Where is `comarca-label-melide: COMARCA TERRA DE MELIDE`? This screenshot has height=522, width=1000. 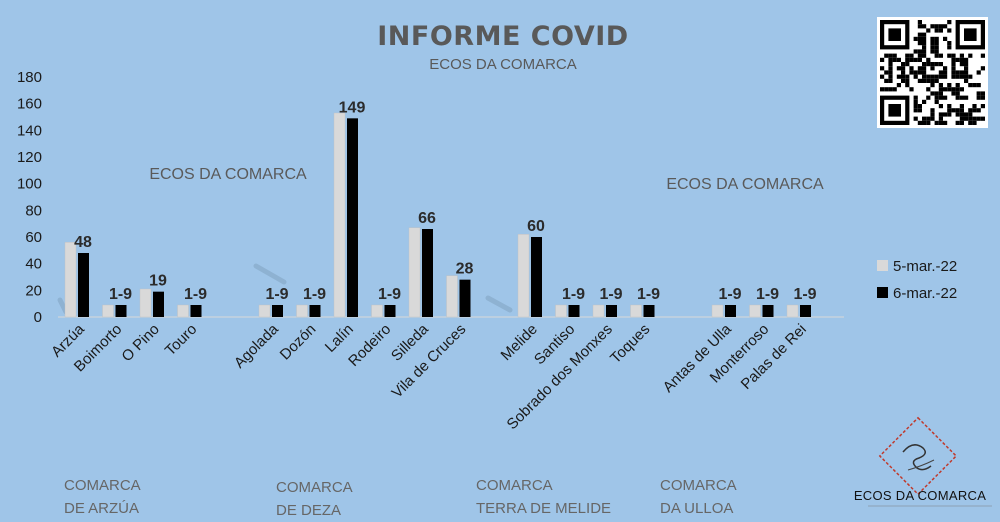 comarca-label-melide: COMARCA TERRA DE MELIDE is located at coordinates (543, 497).